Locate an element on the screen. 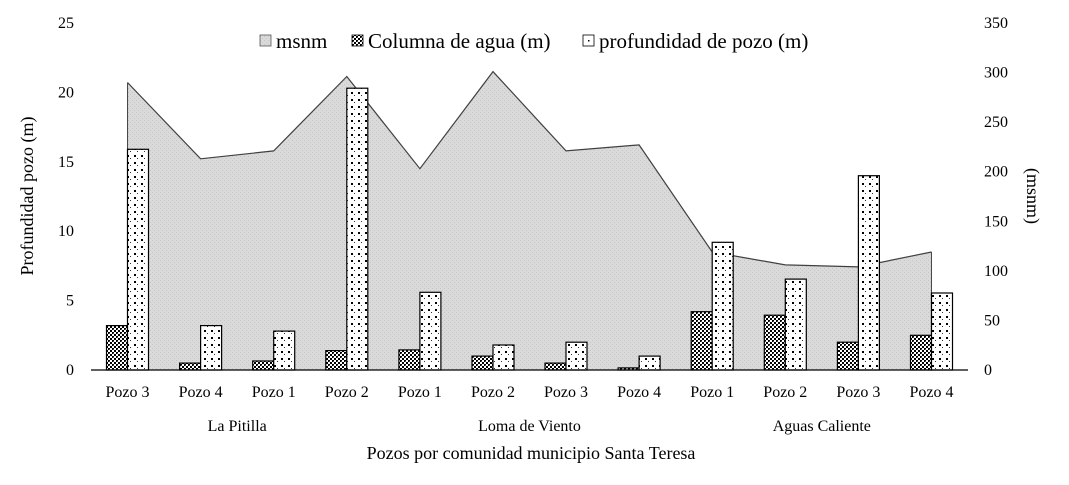  left-y-tick-label: 10 is located at coordinates (66, 231).